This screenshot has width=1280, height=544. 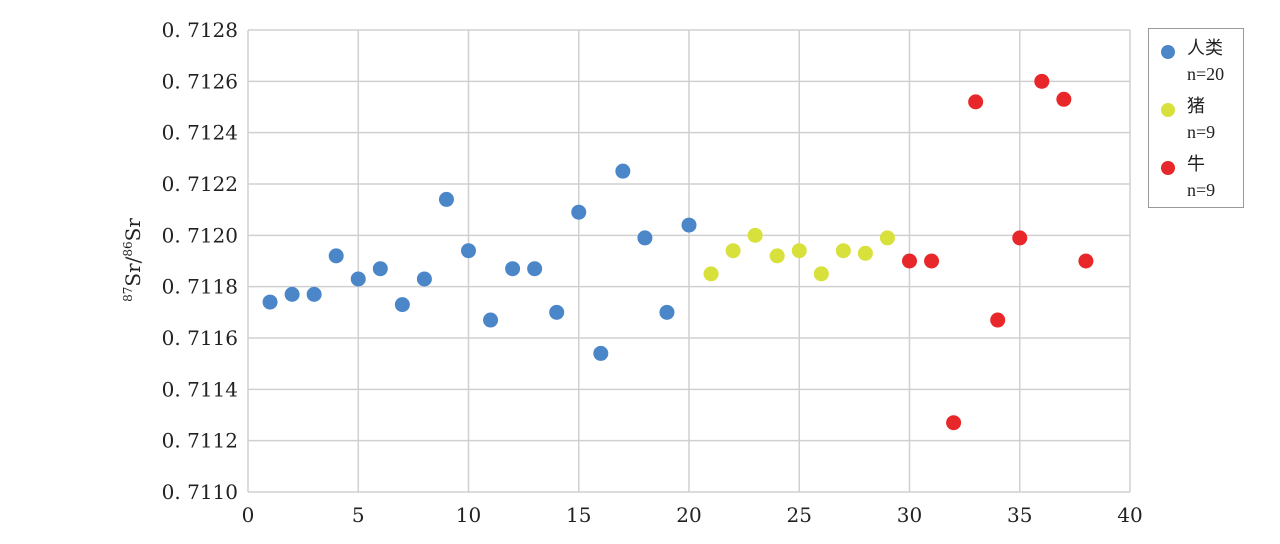 What do you see at coordinates (578, 515) in the screenshot?
I see `x-tick-label: 15` at bounding box center [578, 515].